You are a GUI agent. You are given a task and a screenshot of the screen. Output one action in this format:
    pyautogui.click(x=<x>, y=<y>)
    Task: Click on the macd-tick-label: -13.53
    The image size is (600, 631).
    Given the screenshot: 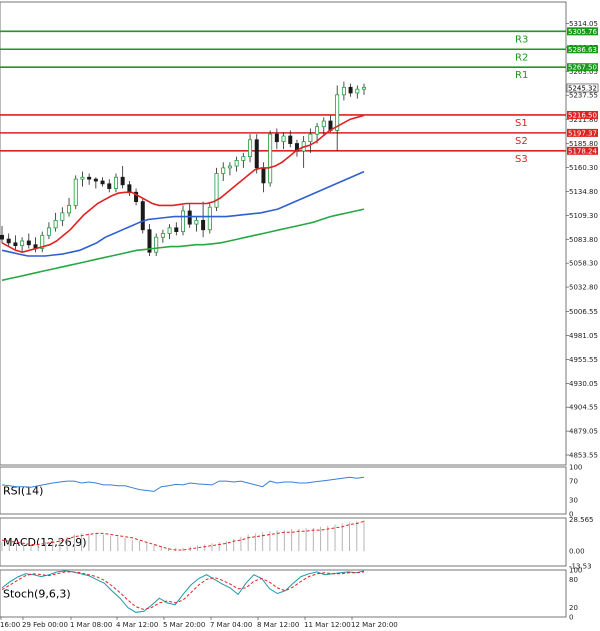 What is the action you would take?
    pyautogui.click(x=580, y=567)
    